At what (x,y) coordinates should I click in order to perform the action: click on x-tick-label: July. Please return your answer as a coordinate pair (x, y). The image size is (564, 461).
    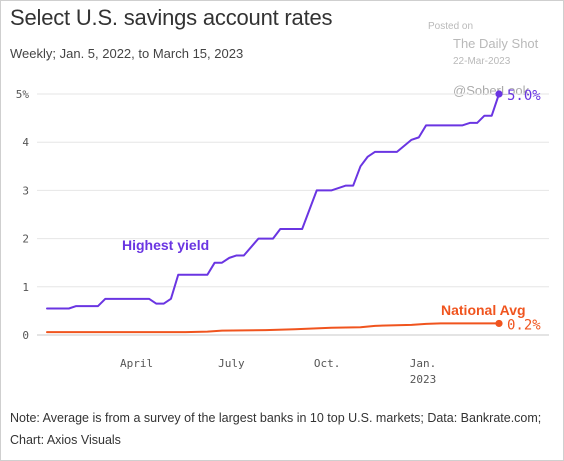
    Looking at the image, I should click on (231, 363).